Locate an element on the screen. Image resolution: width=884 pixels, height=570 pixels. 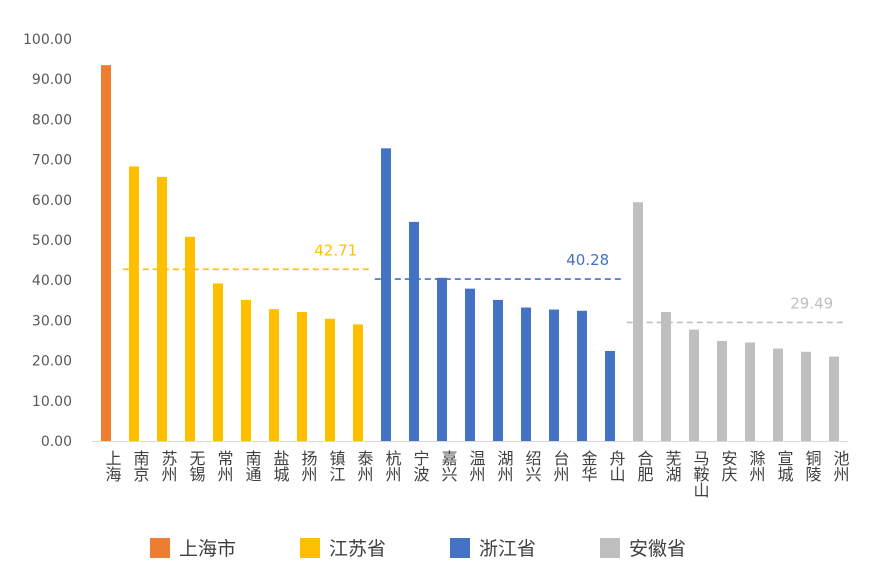
x-tick-label: 苏州 is located at coordinates (168, 466).